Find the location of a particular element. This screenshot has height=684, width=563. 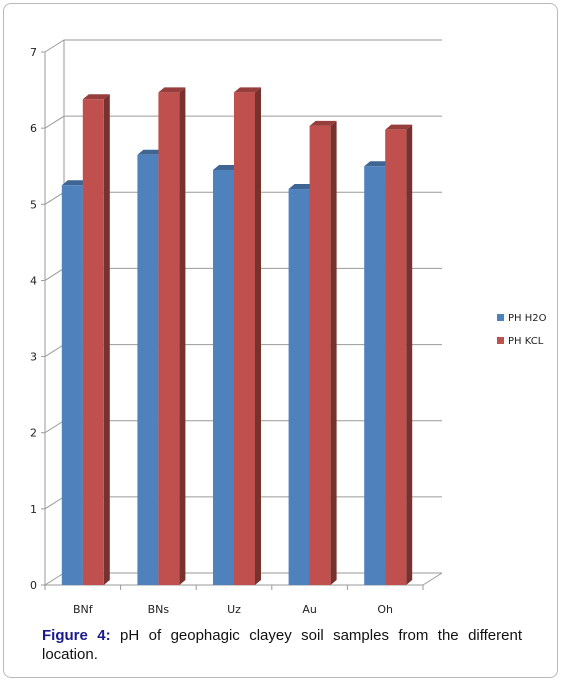

y-axis-ticks: 0 1 2 3 4 5 6 7 is located at coordinates (37, 319).